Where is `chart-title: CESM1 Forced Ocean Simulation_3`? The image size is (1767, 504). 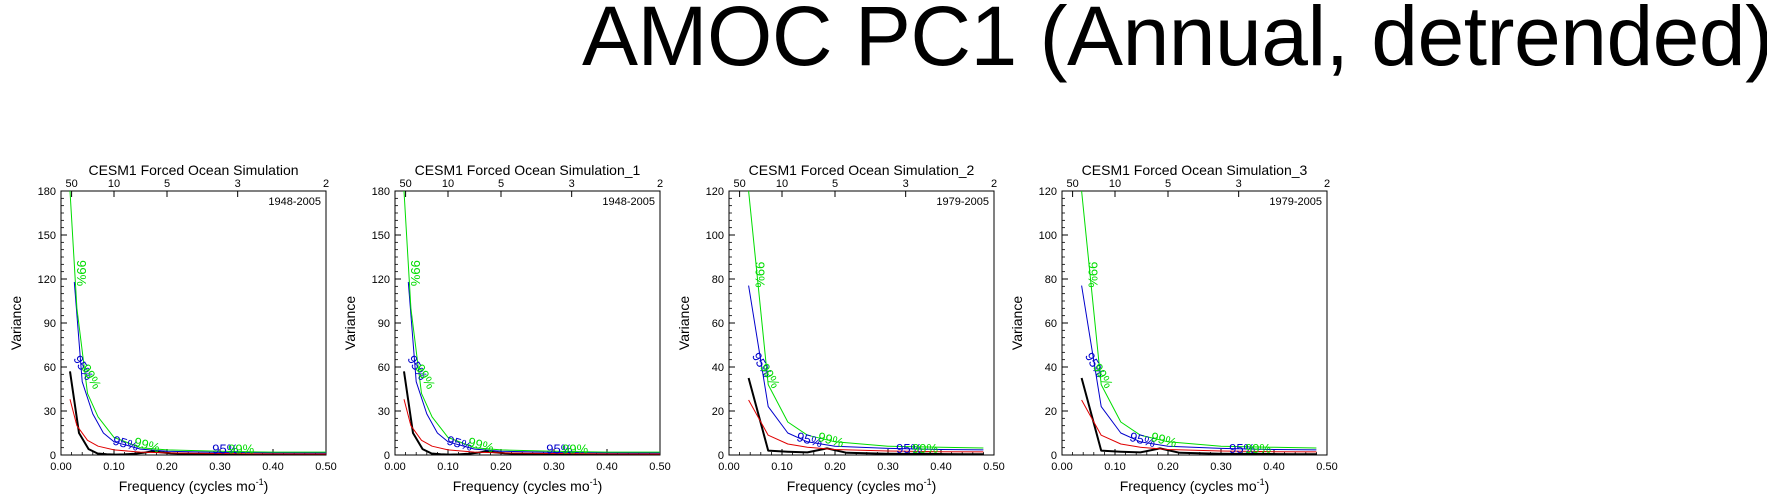
chart-title: CESM1 Forced Ocean Simulation_3 is located at coordinates (1195, 170).